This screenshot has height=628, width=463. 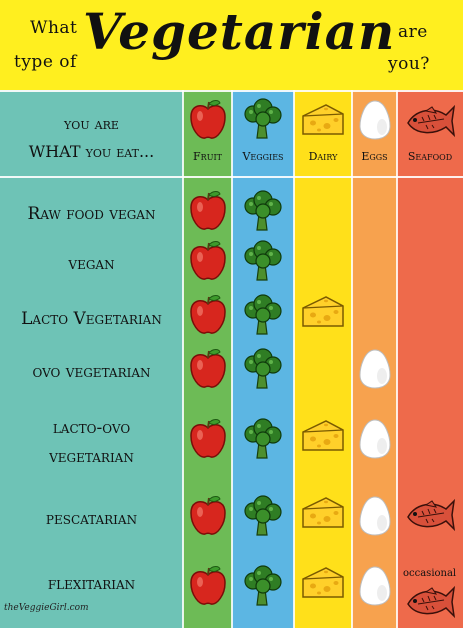 I want to click on logo: theVeggieGirl.com, so click(x=46, y=608).